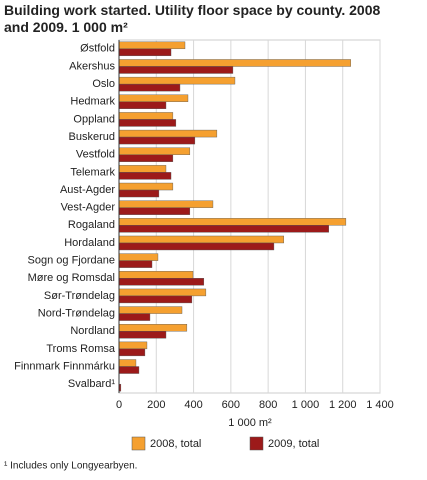 Image resolution: width=427 pixels, height=480 pixels. I want to click on x-tick-label: 800, so click(268, 405).